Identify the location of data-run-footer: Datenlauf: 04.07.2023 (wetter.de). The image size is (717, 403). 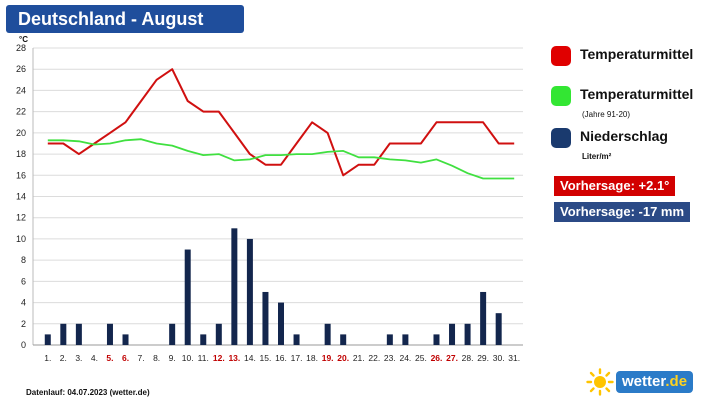
(88, 392).